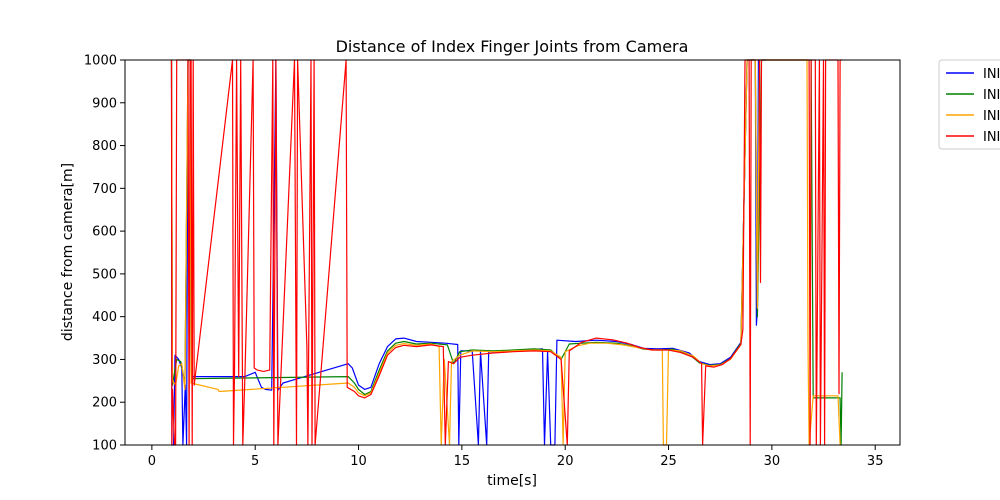 This screenshot has height=500, width=1000. Describe the element at coordinates (104, 232) in the screenshot. I see `y-tick-label: 600` at that location.